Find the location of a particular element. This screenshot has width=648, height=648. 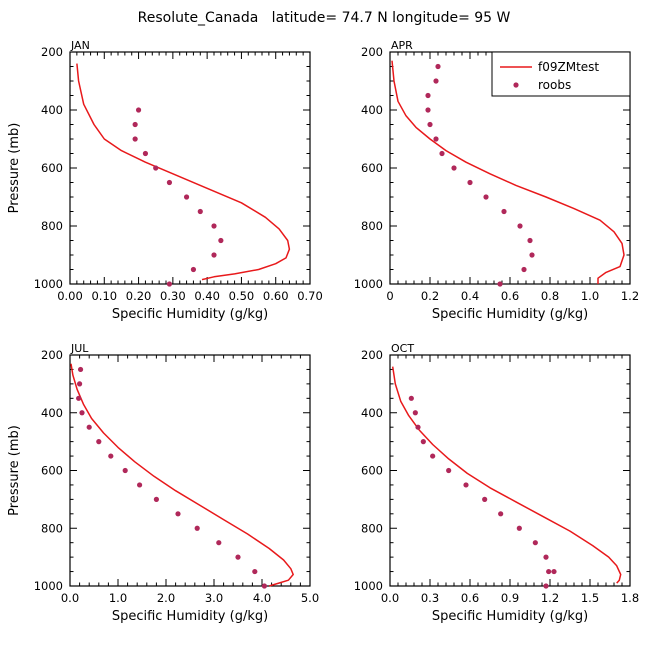

x-tick-label: 0.50 is located at coordinates (242, 296).